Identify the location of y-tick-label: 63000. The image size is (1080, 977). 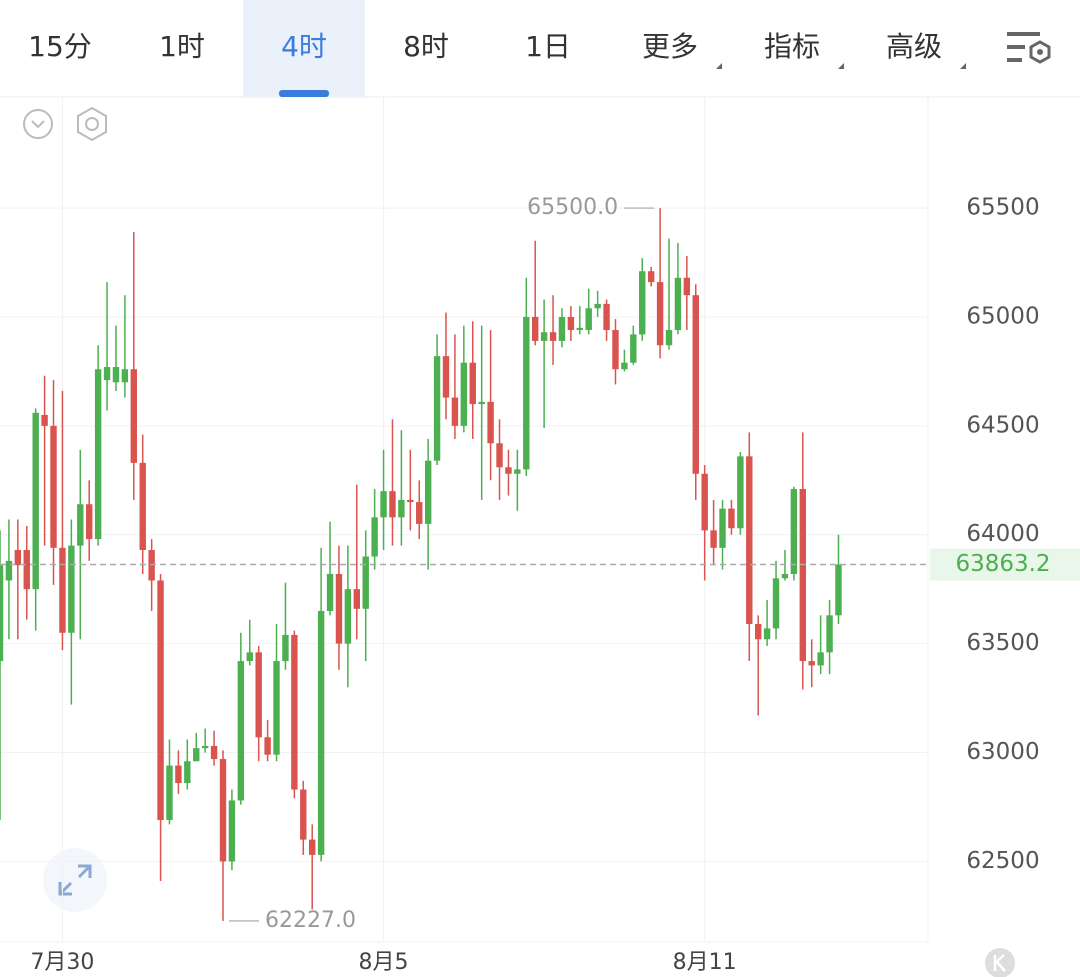
(1002, 752).